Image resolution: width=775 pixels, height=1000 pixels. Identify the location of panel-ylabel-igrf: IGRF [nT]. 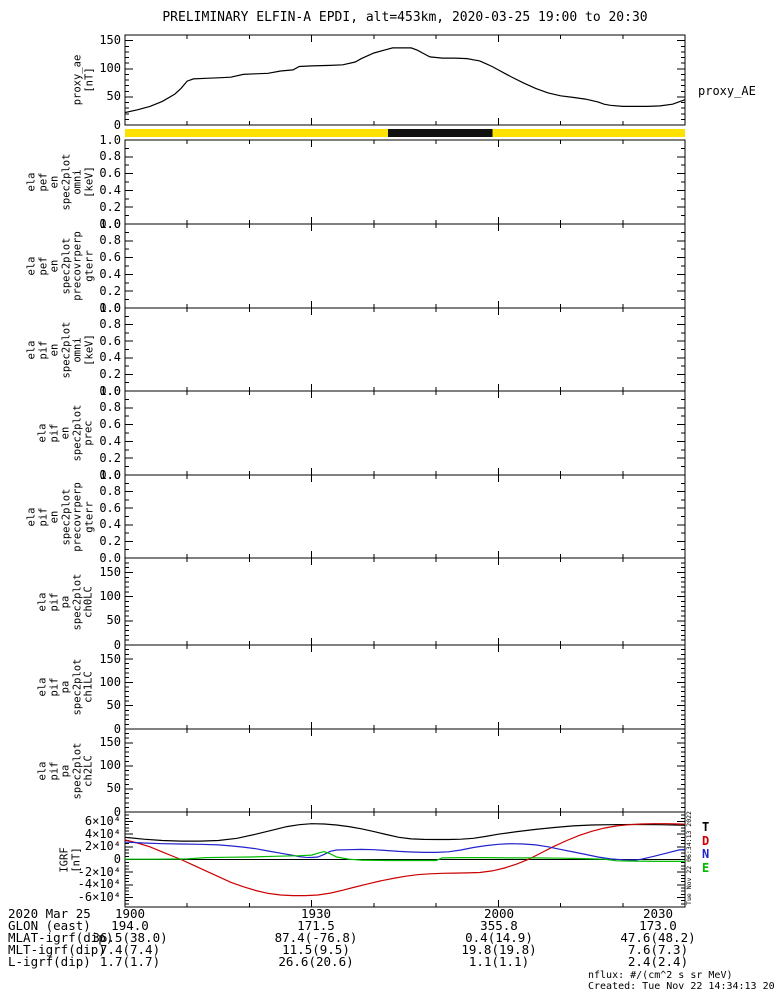
(70, 859).